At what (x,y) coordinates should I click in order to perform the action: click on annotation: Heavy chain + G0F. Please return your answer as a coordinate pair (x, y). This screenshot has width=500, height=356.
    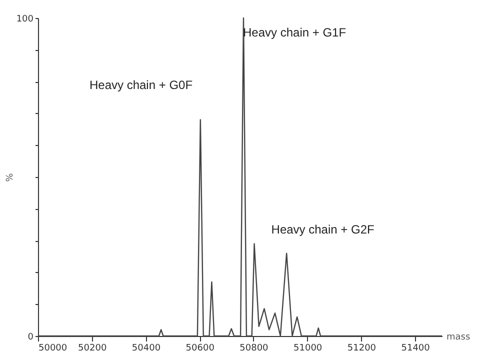
    Looking at the image, I should click on (141, 85).